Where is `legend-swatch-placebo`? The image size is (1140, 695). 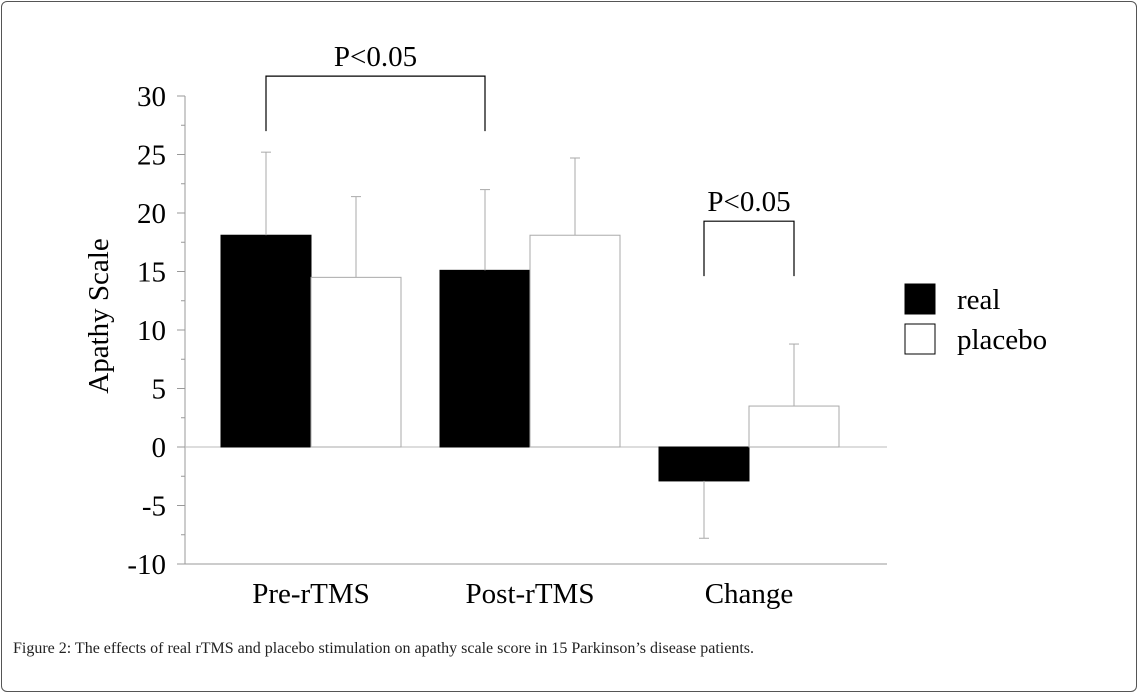 legend-swatch-placebo is located at coordinates (920, 339).